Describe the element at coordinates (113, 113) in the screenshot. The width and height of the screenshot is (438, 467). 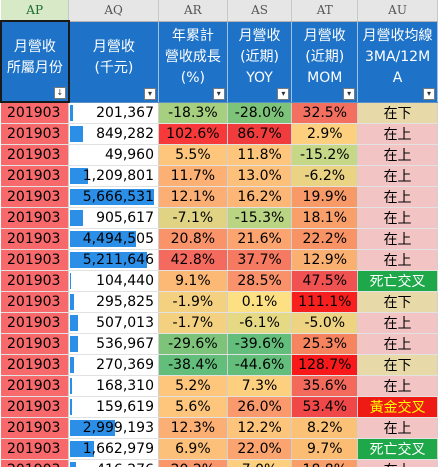
I see `cell-revenue: 201,367` at that location.